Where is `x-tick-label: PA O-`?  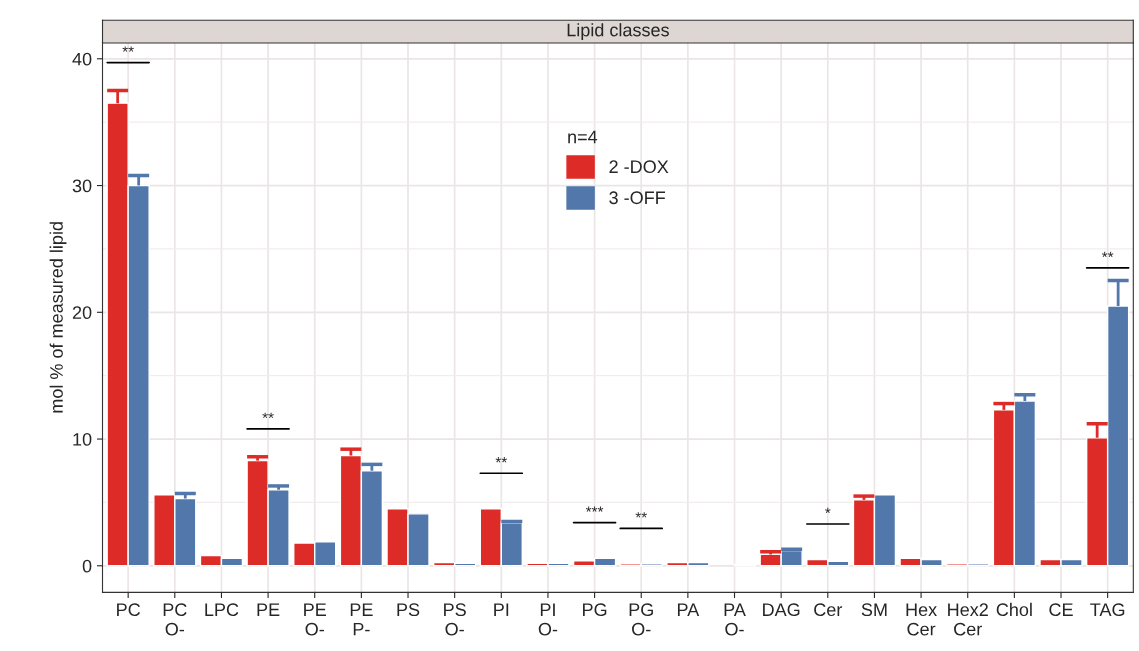 x-tick-label: PA O- is located at coordinates (735, 619).